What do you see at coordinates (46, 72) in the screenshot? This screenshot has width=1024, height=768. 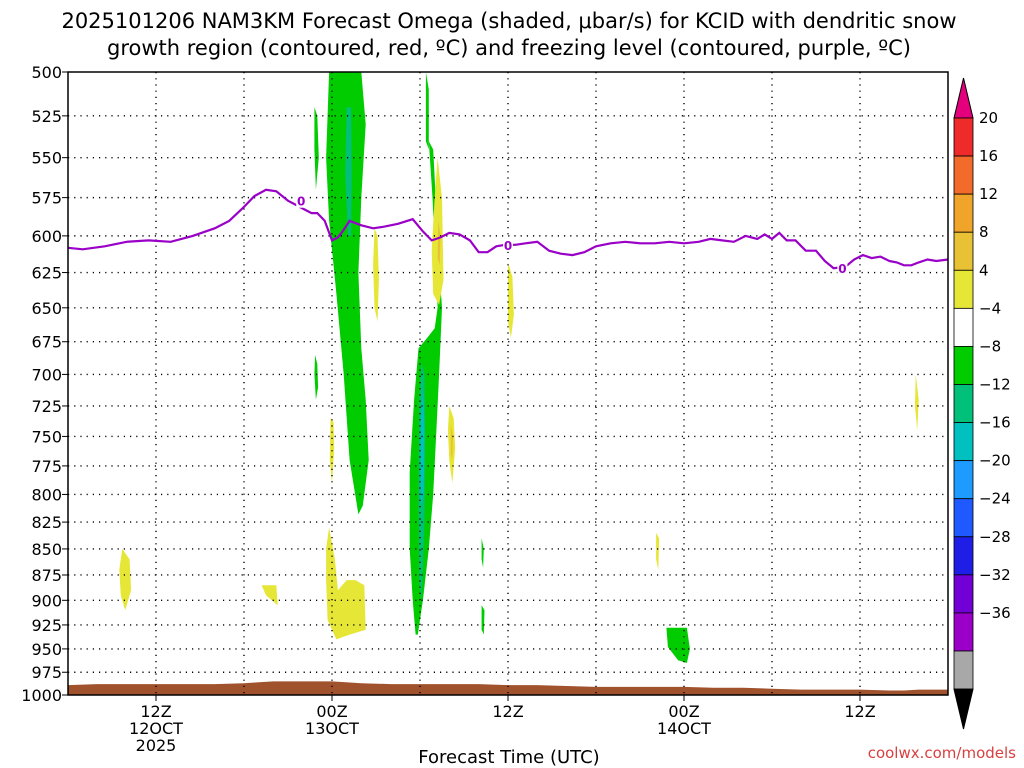 I see `y-tick-label-500: 500` at bounding box center [46, 72].